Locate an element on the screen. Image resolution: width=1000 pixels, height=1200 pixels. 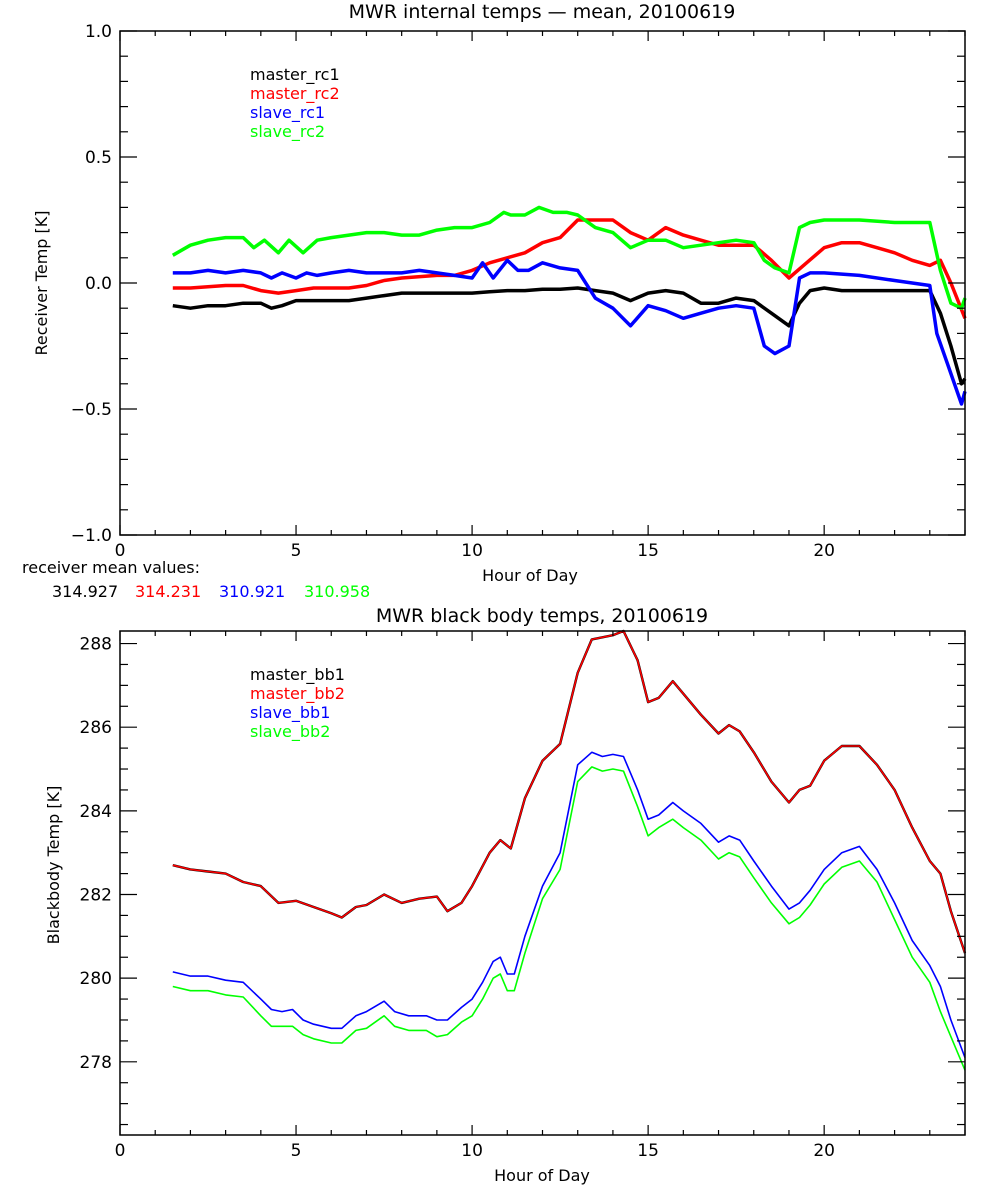
series-lines is located at coordinates (569, 305).